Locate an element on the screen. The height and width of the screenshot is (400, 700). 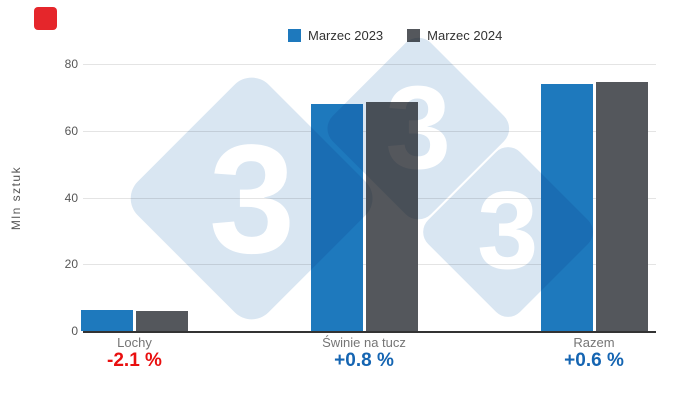
legend-label-marzec-2023: Marzec 2023 is located at coordinates (346, 35).